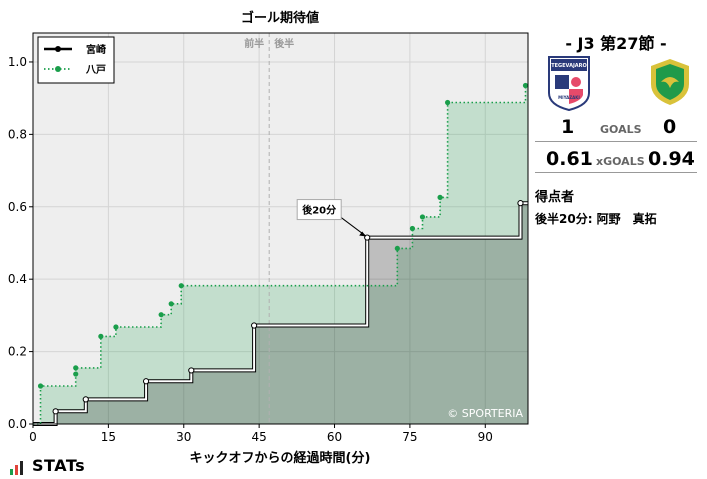  What do you see at coordinates (254, 325) in the screenshot?
I see `point-宮崎-5` at bounding box center [254, 325].